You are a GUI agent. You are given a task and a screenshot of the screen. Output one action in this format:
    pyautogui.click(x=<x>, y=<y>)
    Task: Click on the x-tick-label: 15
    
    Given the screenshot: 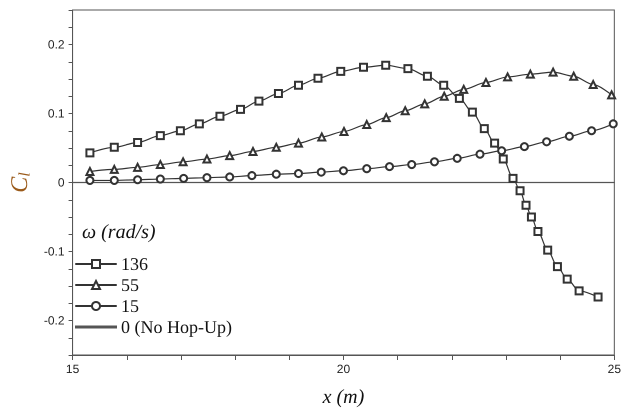 What is the action you would take?
    pyautogui.click(x=73, y=369)
    